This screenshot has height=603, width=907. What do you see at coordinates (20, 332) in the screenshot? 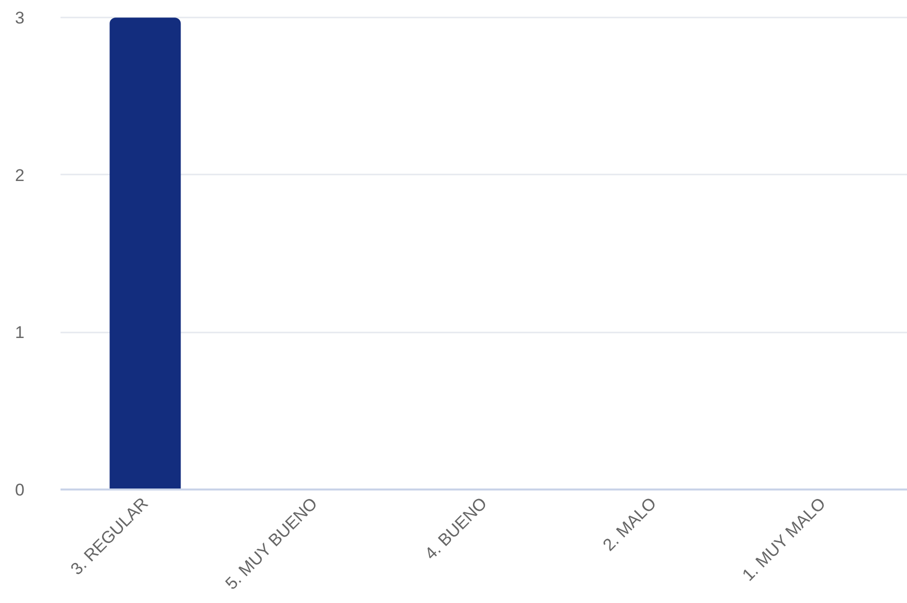
I see `y-tick-label: 1` at bounding box center [20, 332].